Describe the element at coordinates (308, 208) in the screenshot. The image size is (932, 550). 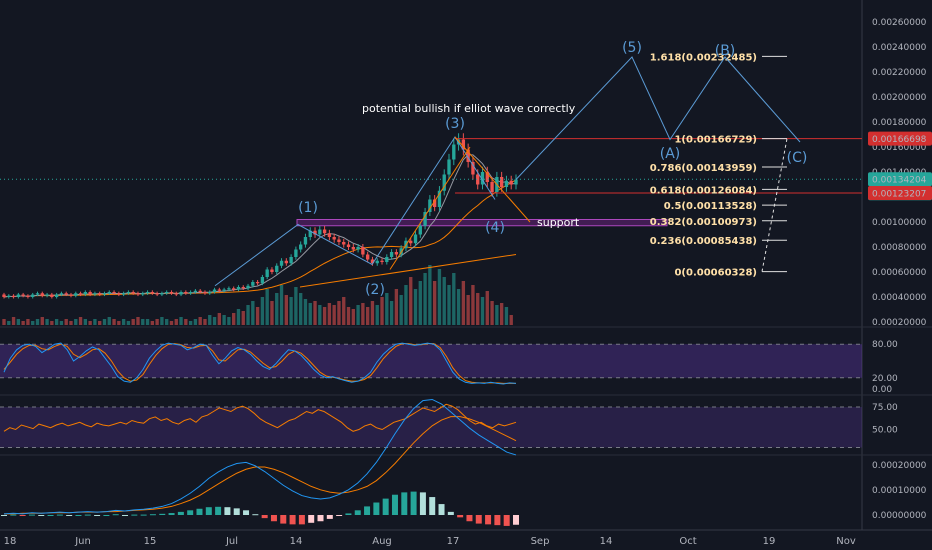
I see `wave-label: (1)` at that location.